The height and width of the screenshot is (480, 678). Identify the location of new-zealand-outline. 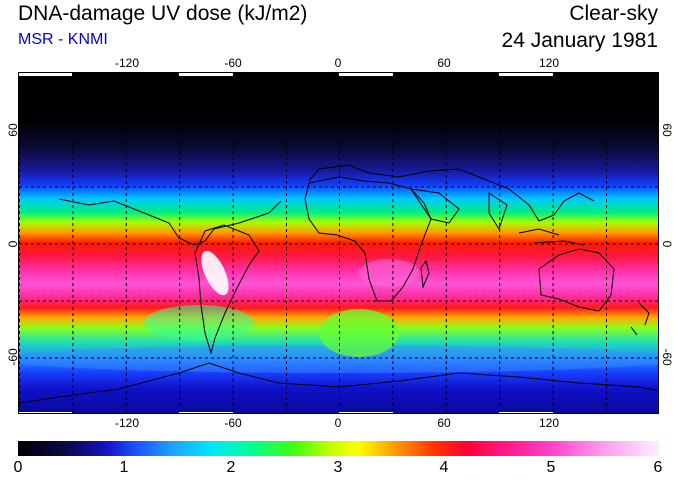
(640, 319).